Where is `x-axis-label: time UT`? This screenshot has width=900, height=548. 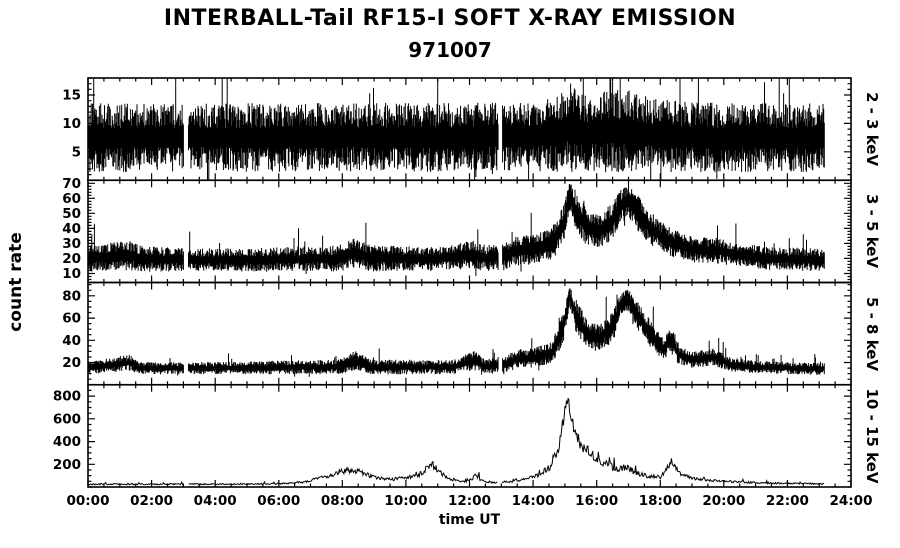
x-axis-label: time UT is located at coordinates (469, 520).